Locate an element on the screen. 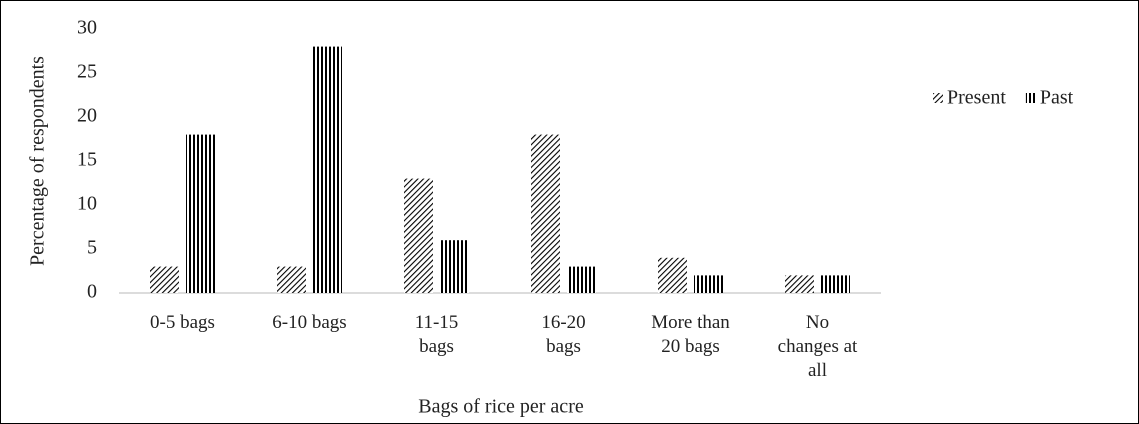 This screenshot has height=424, width=1139. y-axis-title: Percentage of respondents is located at coordinates (38, 161).